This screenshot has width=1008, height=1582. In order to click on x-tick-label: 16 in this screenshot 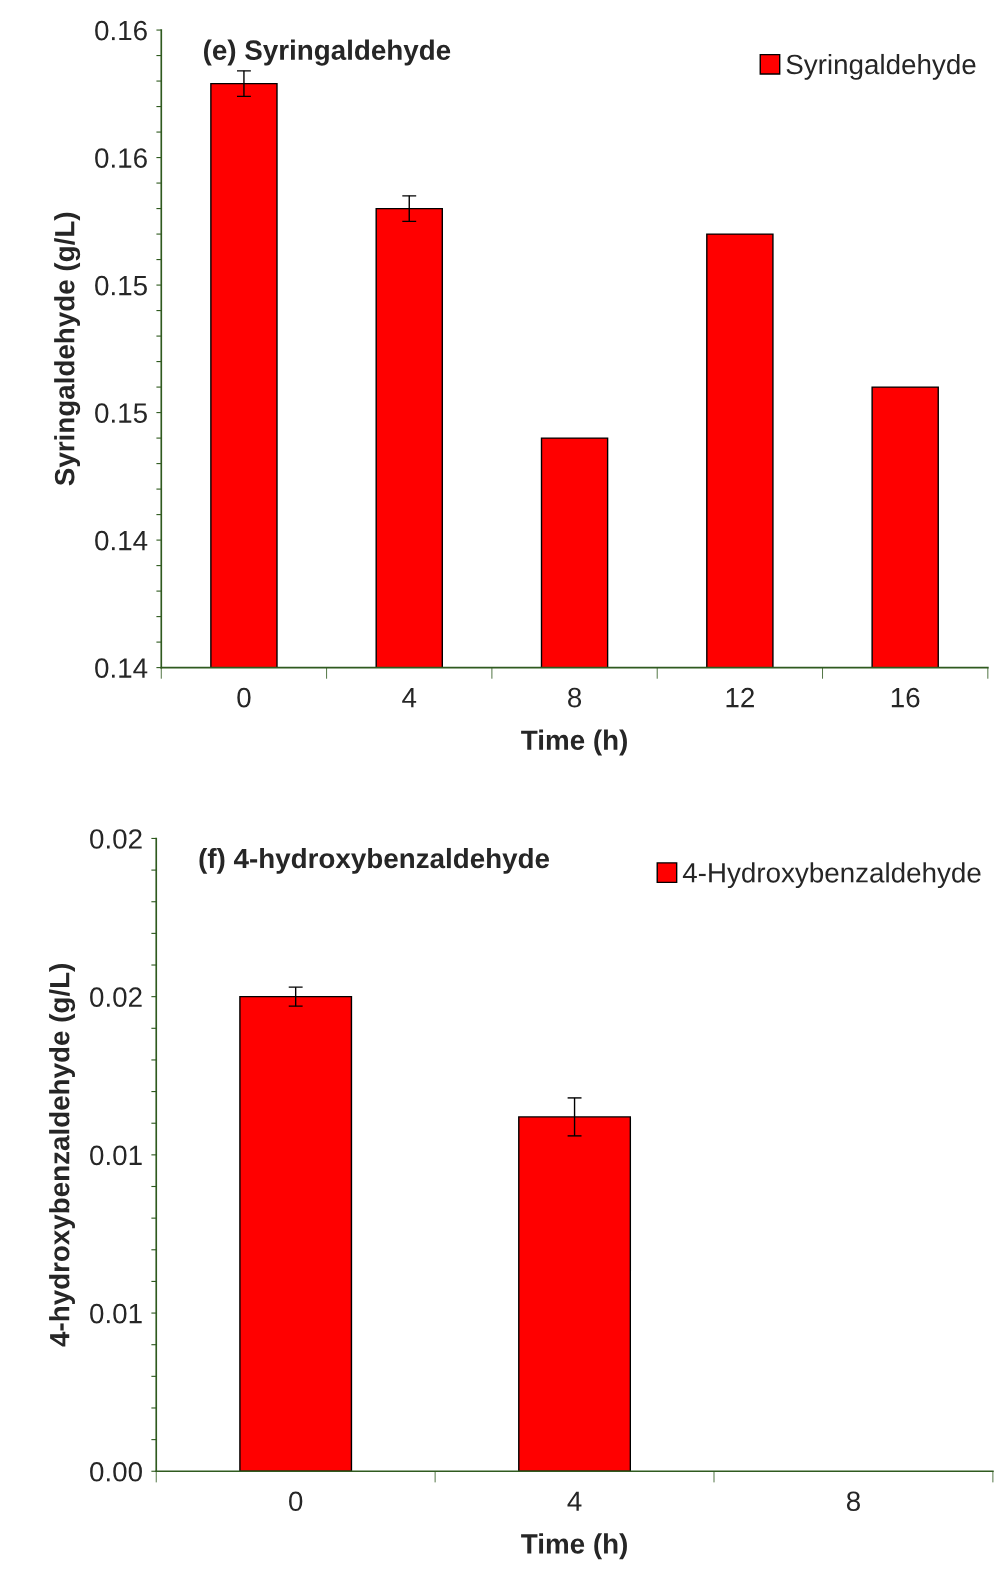, I will do `click(905, 697)`.